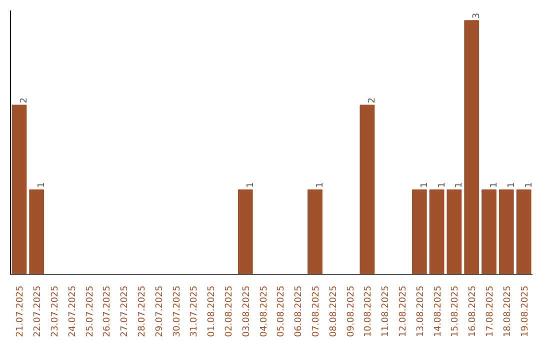 Image resolution: width=540 pixels, height=340 pixels. Describe the element at coordinates (73, 312) in the screenshot. I see `x-tick-label: 24.07.2025` at that location.